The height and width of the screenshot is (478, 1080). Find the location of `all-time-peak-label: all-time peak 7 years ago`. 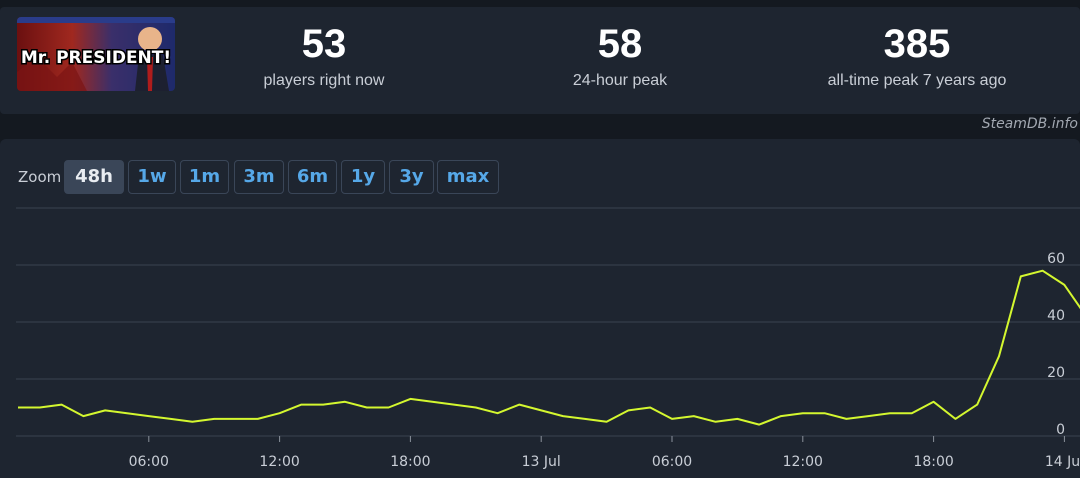

all-time-peak-label: all-time peak 7 years ago is located at coordinates (917, 80).